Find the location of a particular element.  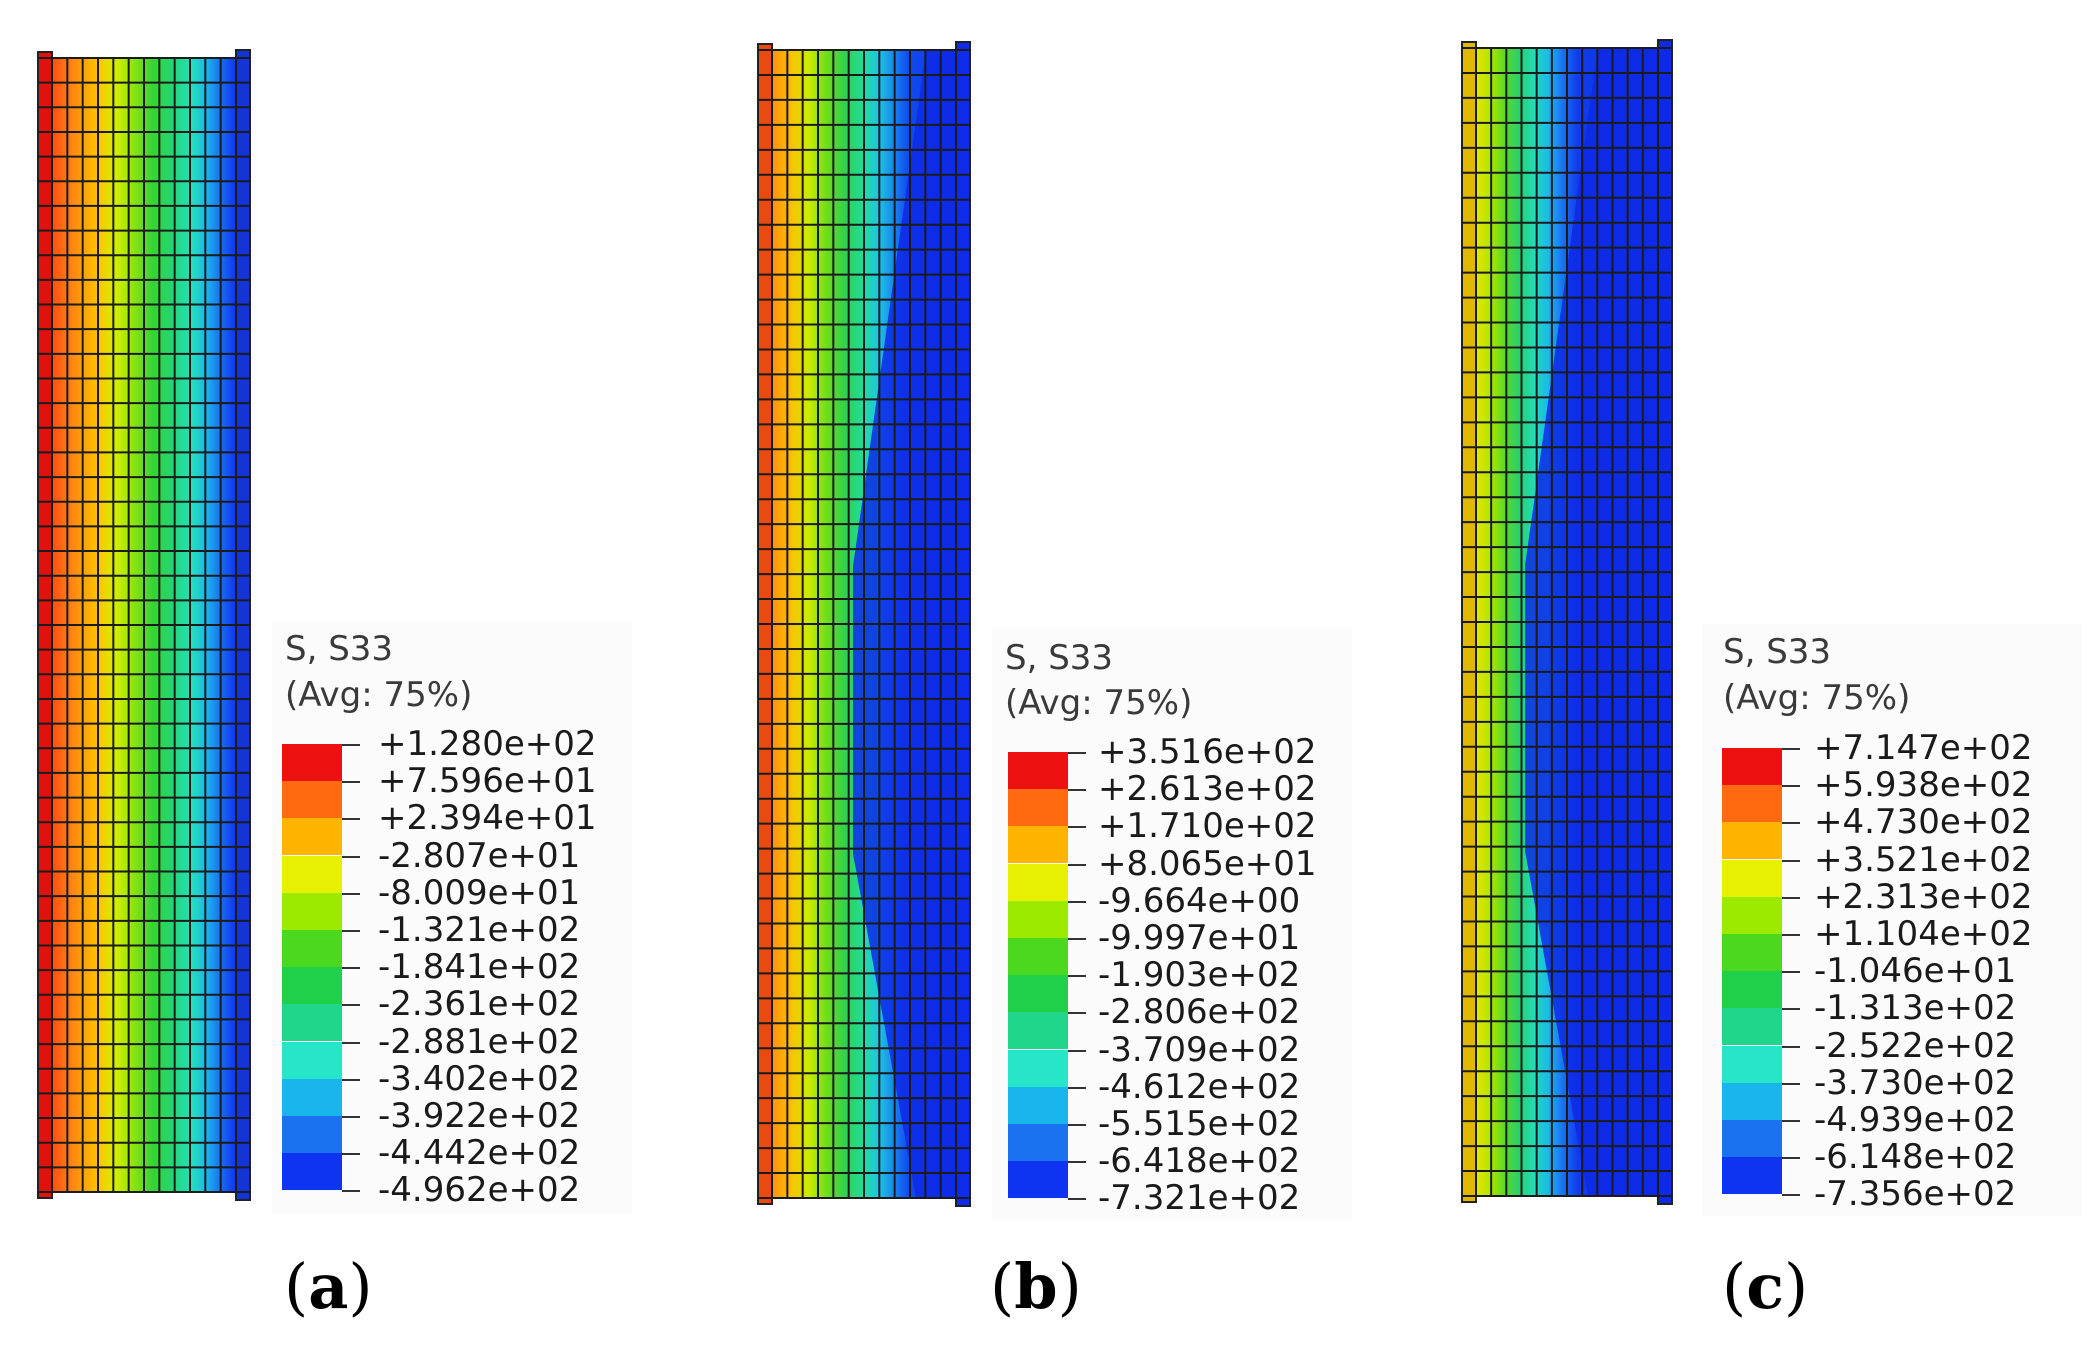

legend-value: -4.939e+02 is located at coordinates (1915, 1120).